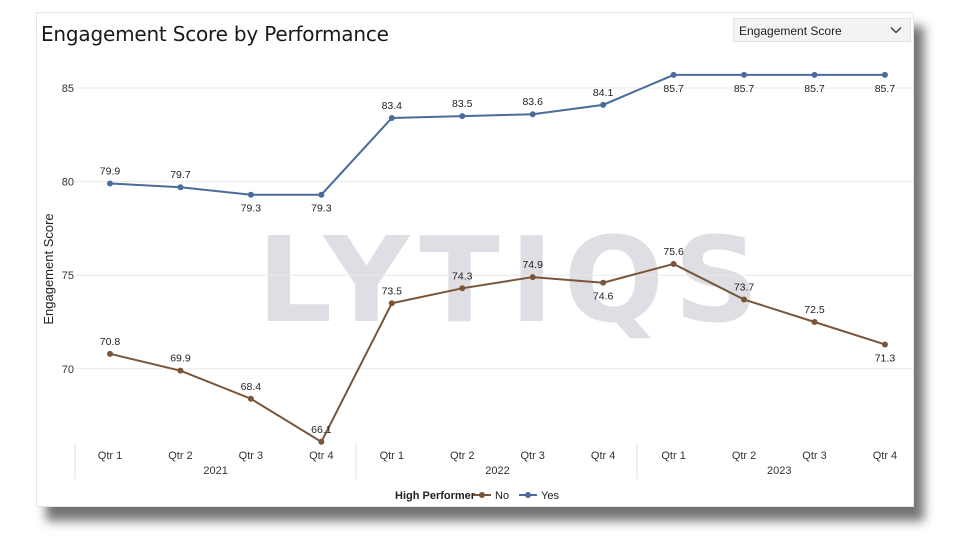  Describe the element at coordinates (462, 104) in the screenshot. I see `data-label-yes: 83.5` at that location.